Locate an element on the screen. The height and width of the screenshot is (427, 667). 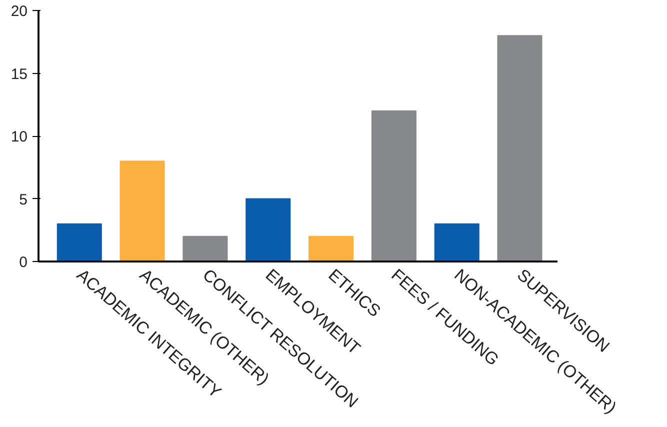
y-tick-label: 15 is located at coordinates (19, 74).